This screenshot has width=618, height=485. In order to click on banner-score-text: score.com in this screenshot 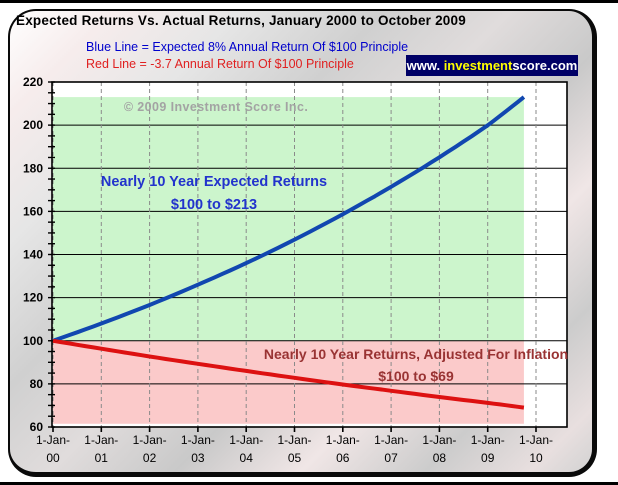, I will do `click(545, 65)`.